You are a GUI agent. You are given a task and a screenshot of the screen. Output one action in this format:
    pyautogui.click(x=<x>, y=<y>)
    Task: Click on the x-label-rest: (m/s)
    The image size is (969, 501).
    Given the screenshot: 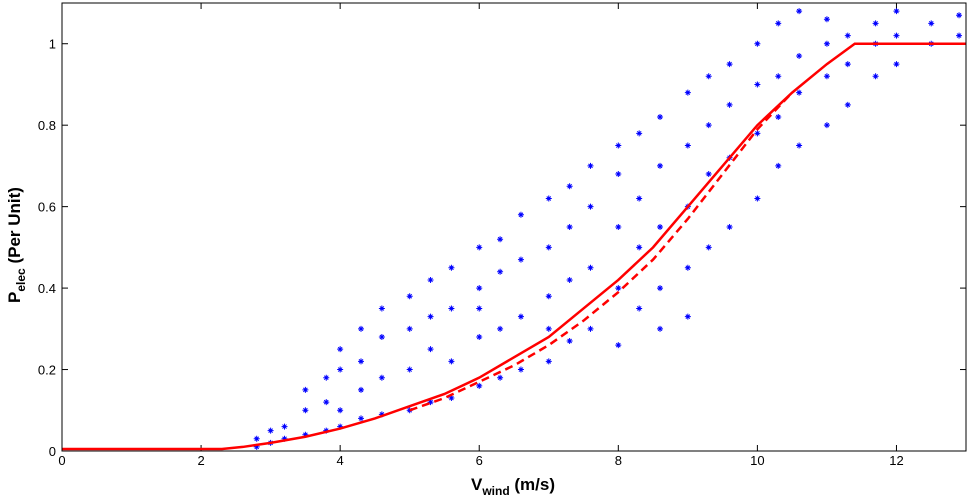 What is the action you would take?
    pyautogui.click(x=532, y=484)
    